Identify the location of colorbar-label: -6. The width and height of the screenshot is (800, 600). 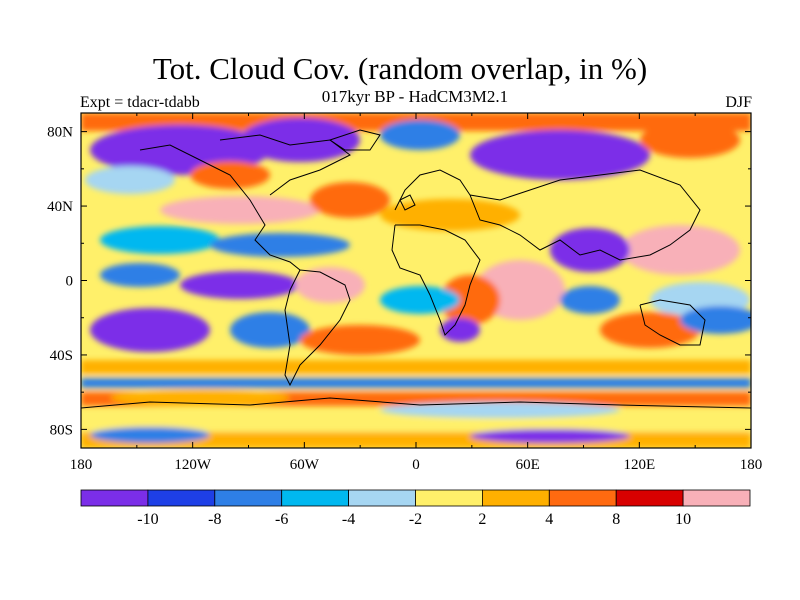
(281, 519).